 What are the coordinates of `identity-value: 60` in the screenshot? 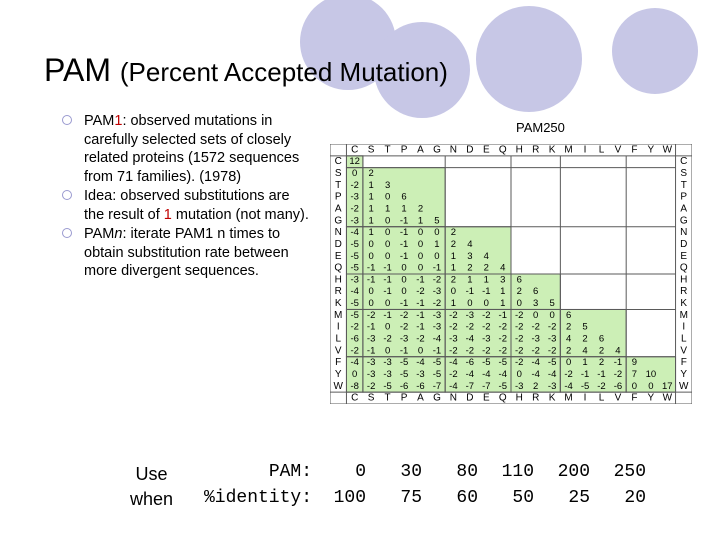 It's located at (467, 498).